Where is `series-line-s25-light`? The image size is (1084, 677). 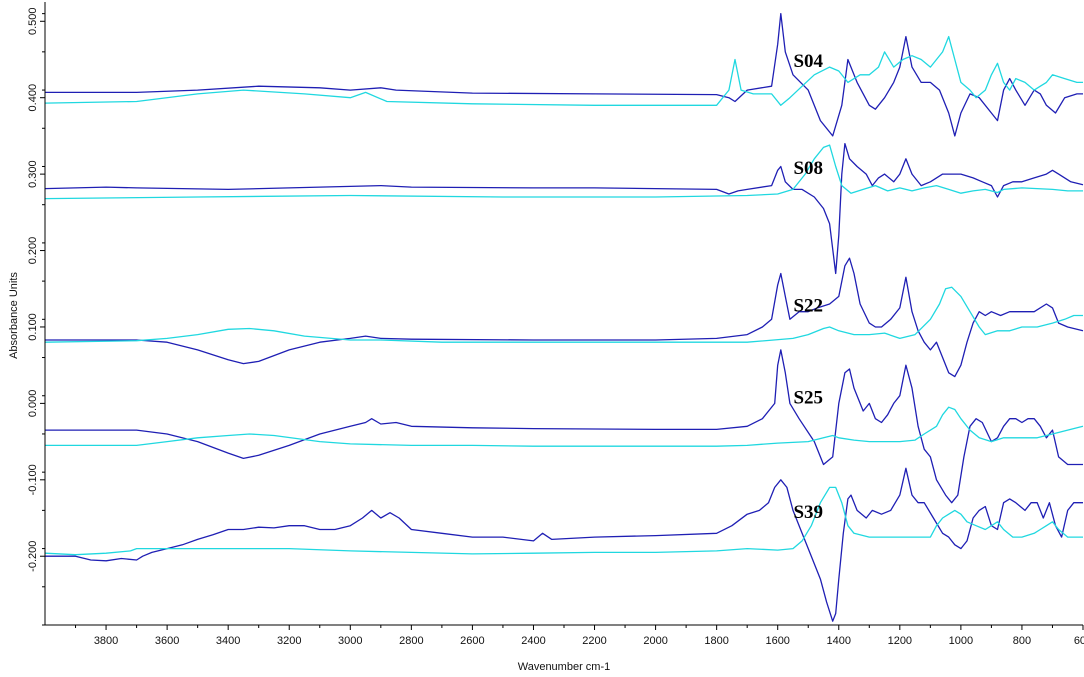 series-line-s25-light is located at coordinates (564, 426).